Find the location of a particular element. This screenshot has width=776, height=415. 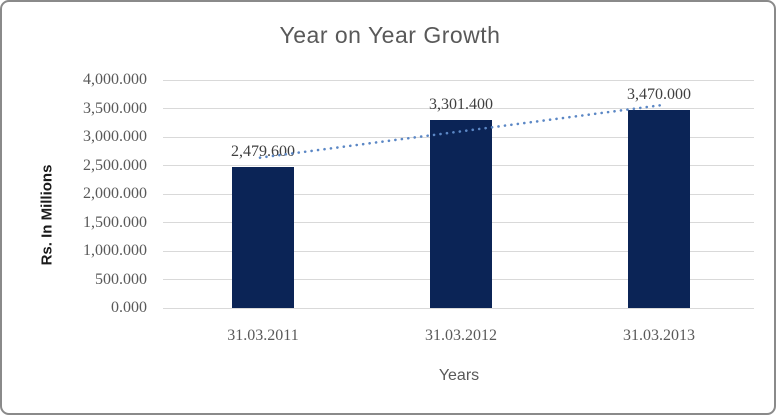

y-axis-tick-label: 1,000.000 is located at coordinates (115, 250).